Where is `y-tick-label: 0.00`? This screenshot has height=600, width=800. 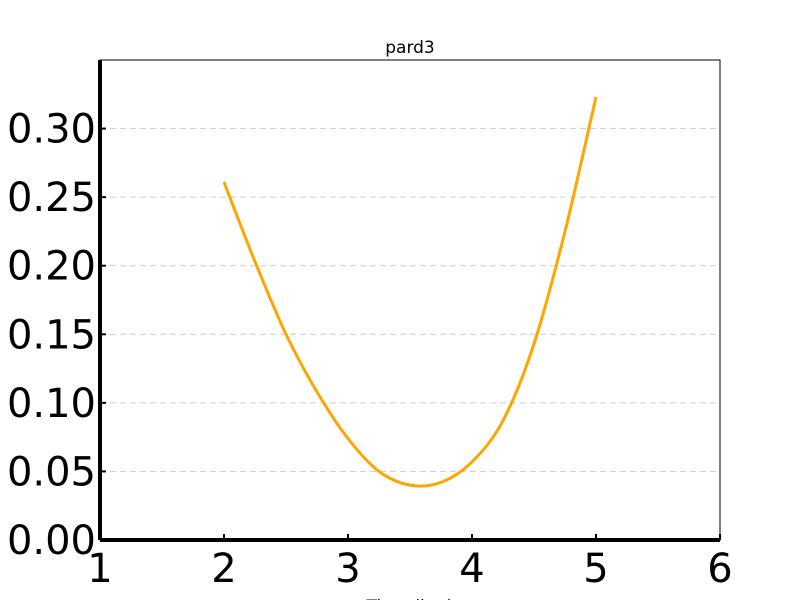
y-tick-label: 0.00 is located at coordinates (51, 541).